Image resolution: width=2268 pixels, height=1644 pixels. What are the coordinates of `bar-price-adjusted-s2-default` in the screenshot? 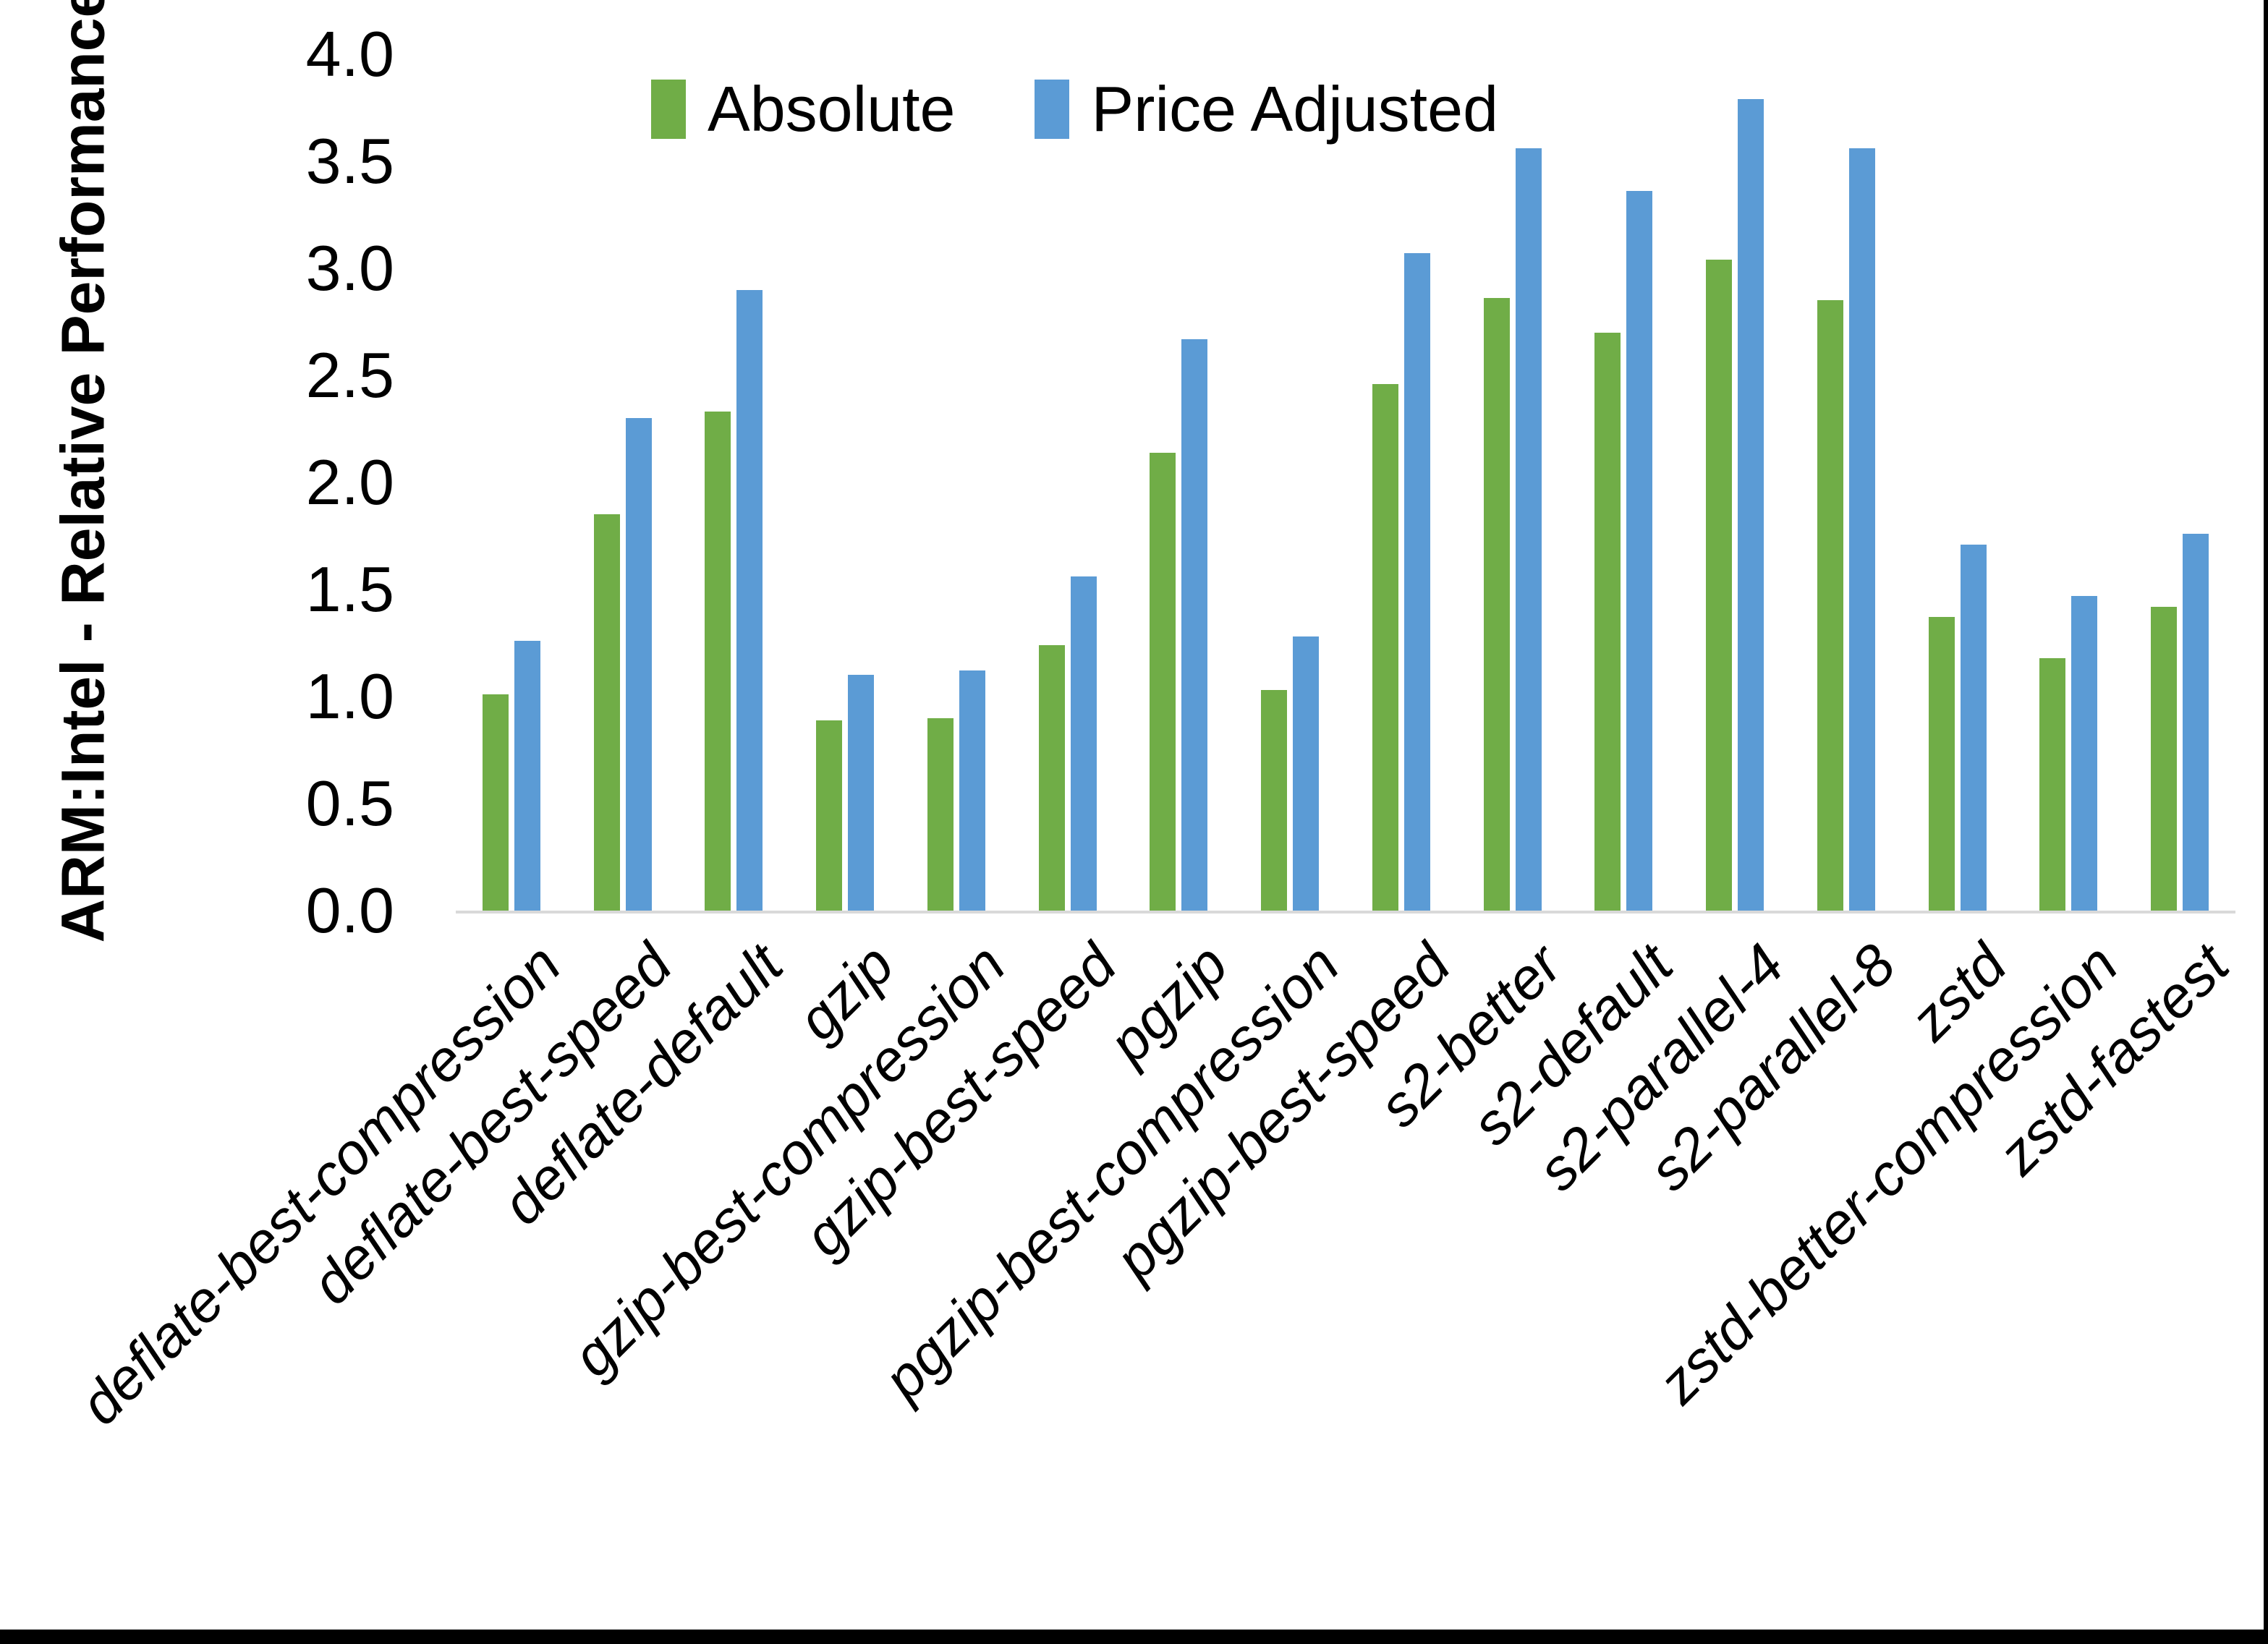 It's located at (1639, 551).